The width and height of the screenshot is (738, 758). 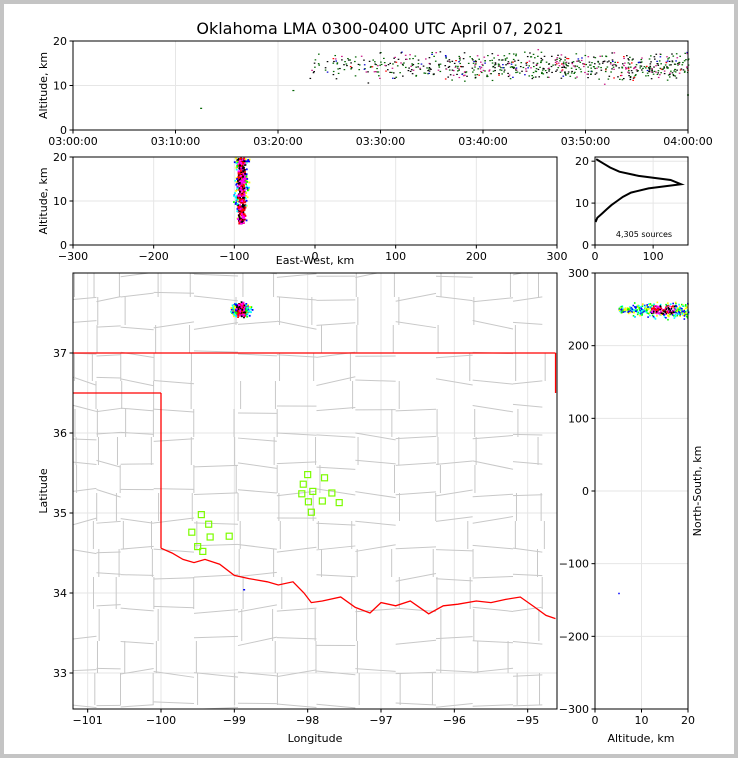 I want to click on x-tick-label: 04:00:00, so click(x=687, y=141).